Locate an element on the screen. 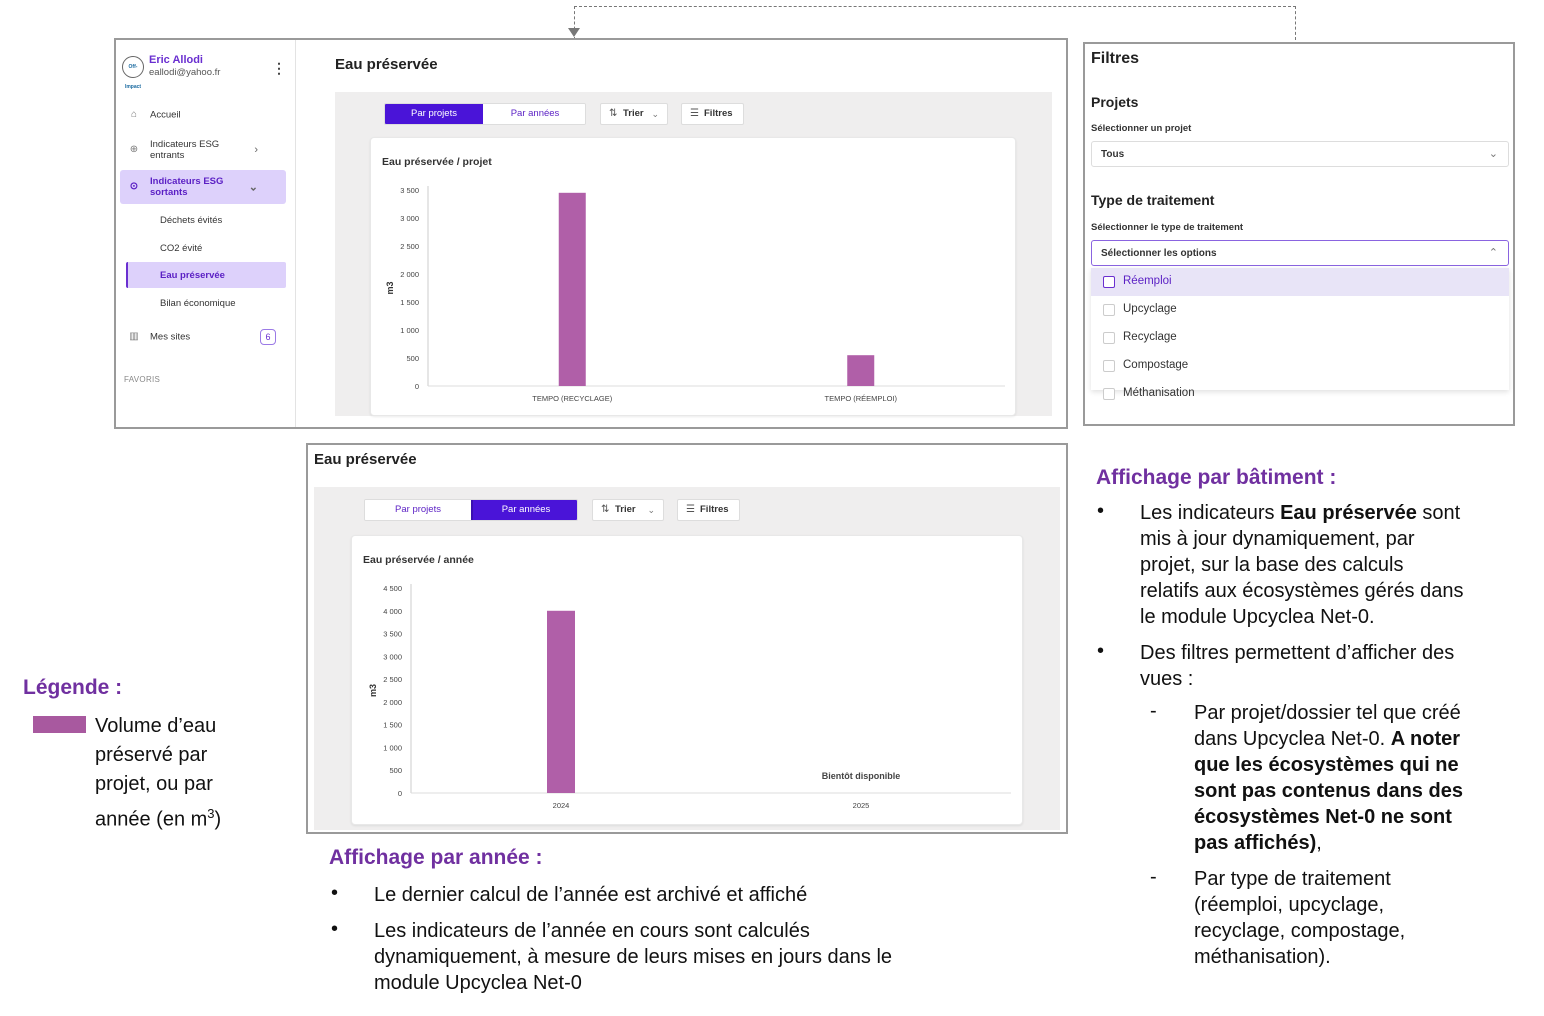 The width and height of the screenshot is (1544, 1016). sub-item-label: Eau préservée is located at coordinates (192, 275).